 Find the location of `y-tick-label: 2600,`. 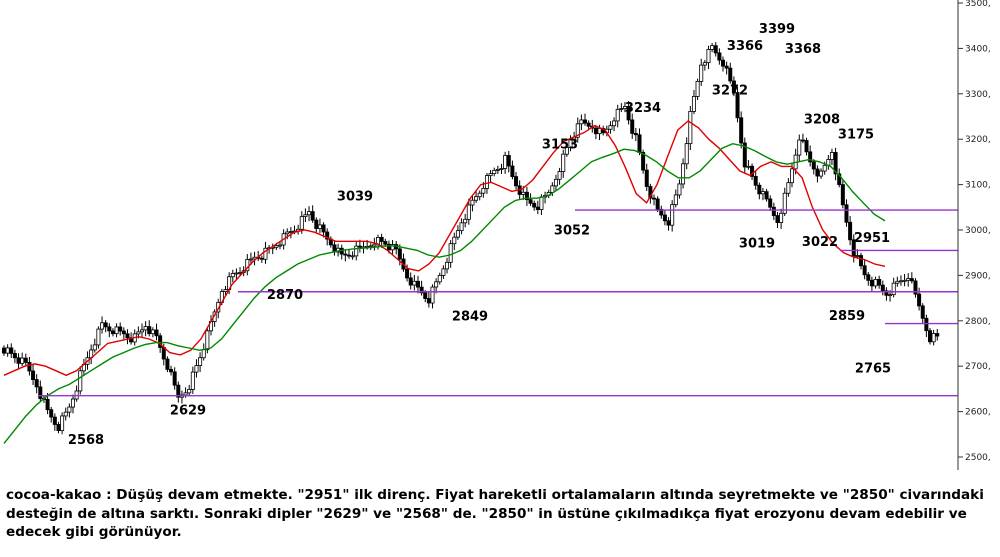

y-tick-label: 2600, is located at coordinates (978, 413).